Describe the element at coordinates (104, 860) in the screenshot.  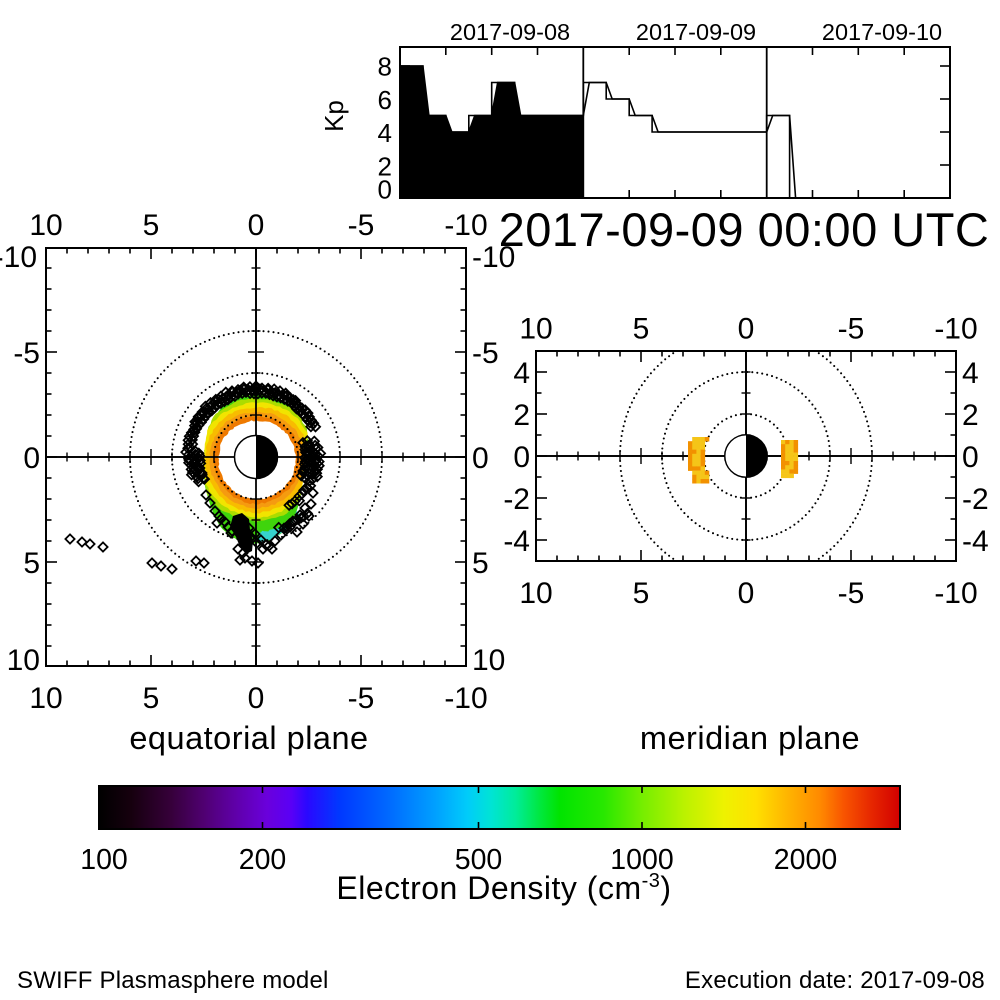
I see `svg-text: 100` at that location.